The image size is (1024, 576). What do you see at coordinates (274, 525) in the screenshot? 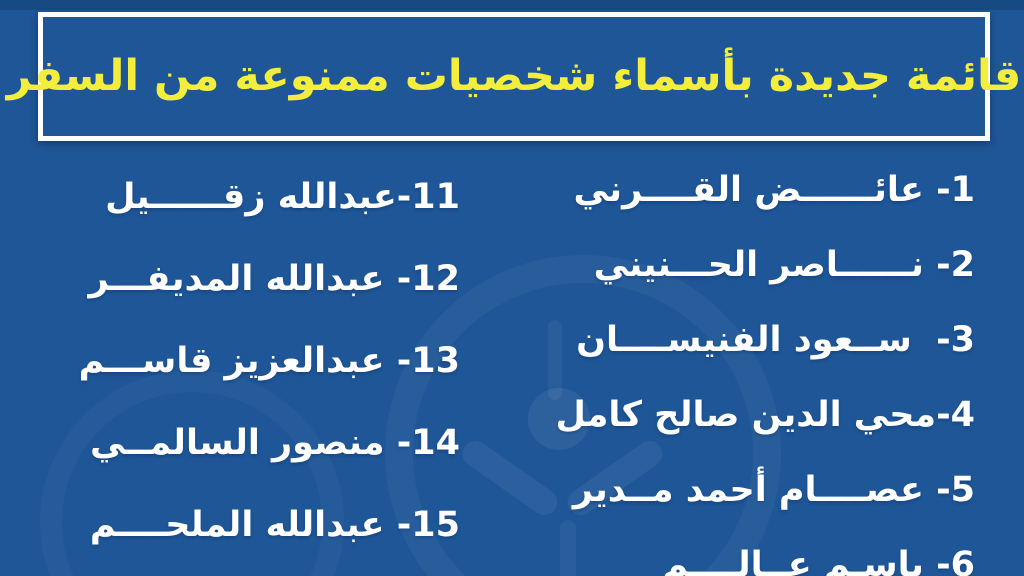
I see `list-item: 15- عبدالله الملحــــم` at bounding box center [274, 525].